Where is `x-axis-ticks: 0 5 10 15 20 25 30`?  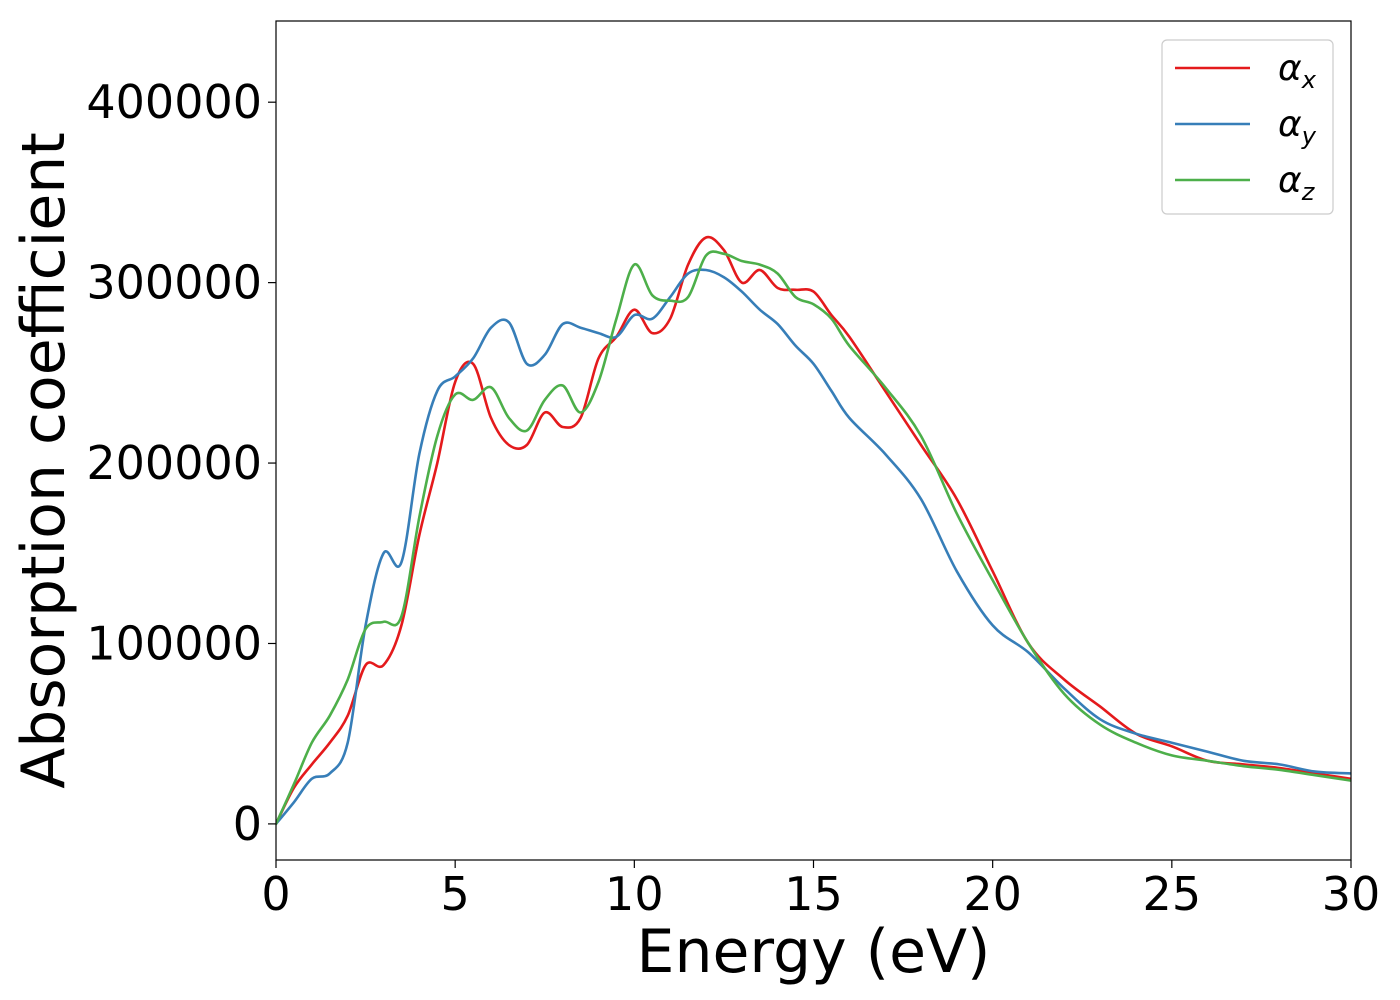
x-axis-ticks: 0 5 10 15 20 25 30 is located at coordinates (820, 890).